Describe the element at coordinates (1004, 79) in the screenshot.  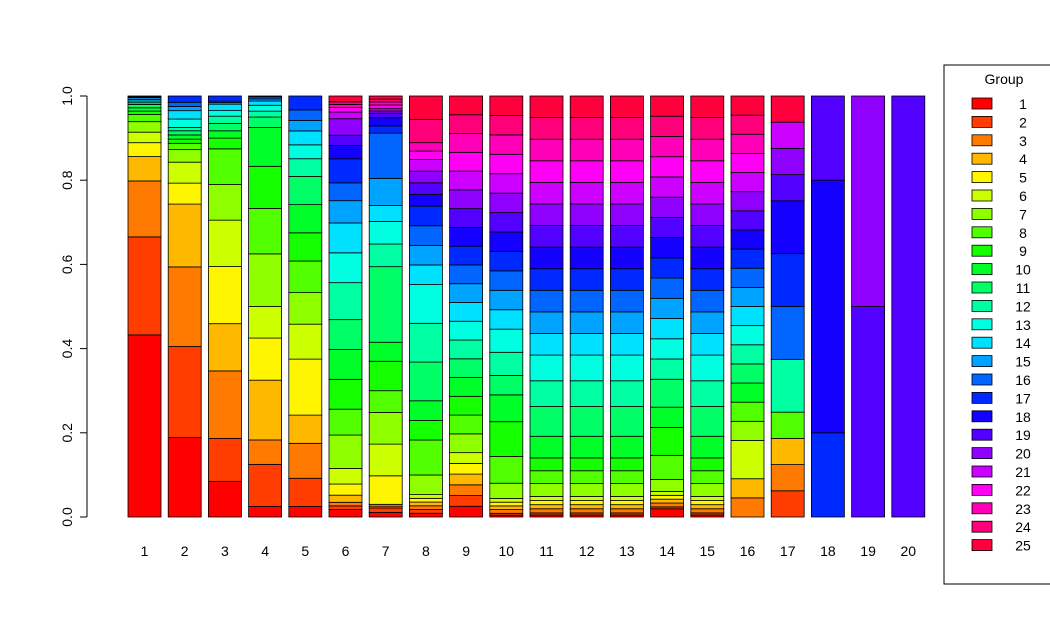
I see `legend-title: Group` at that location.